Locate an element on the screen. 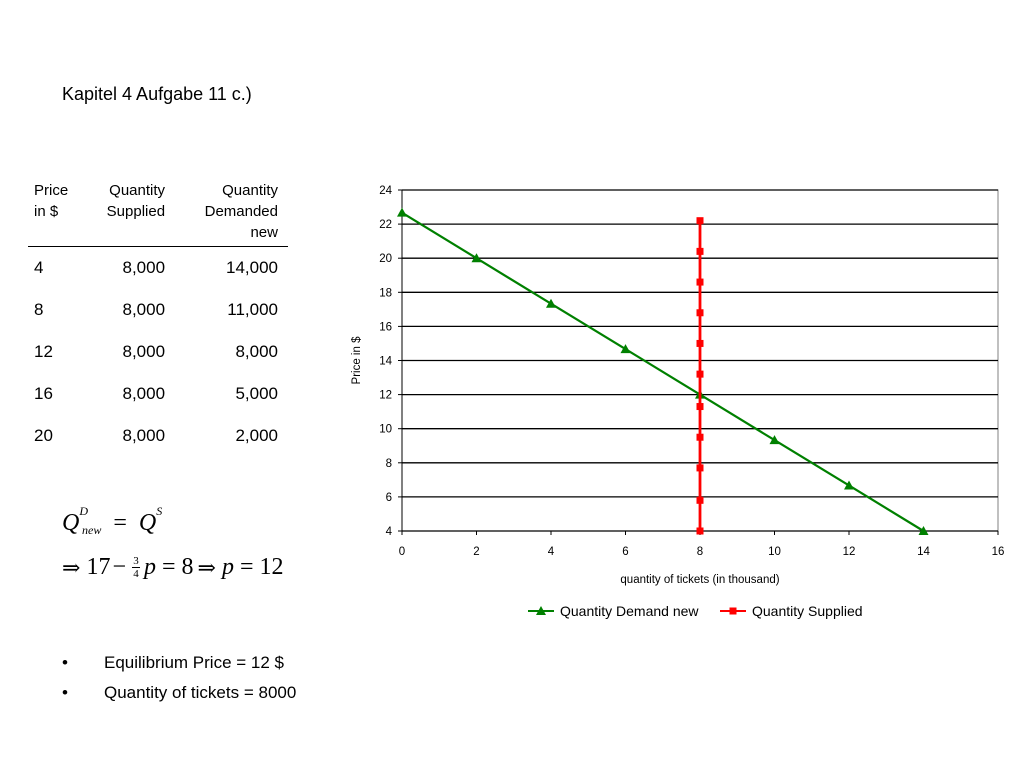 This screenshot has height=768, width=1024. cell-demanded: 5,000 is located at coordinates (256, 393).